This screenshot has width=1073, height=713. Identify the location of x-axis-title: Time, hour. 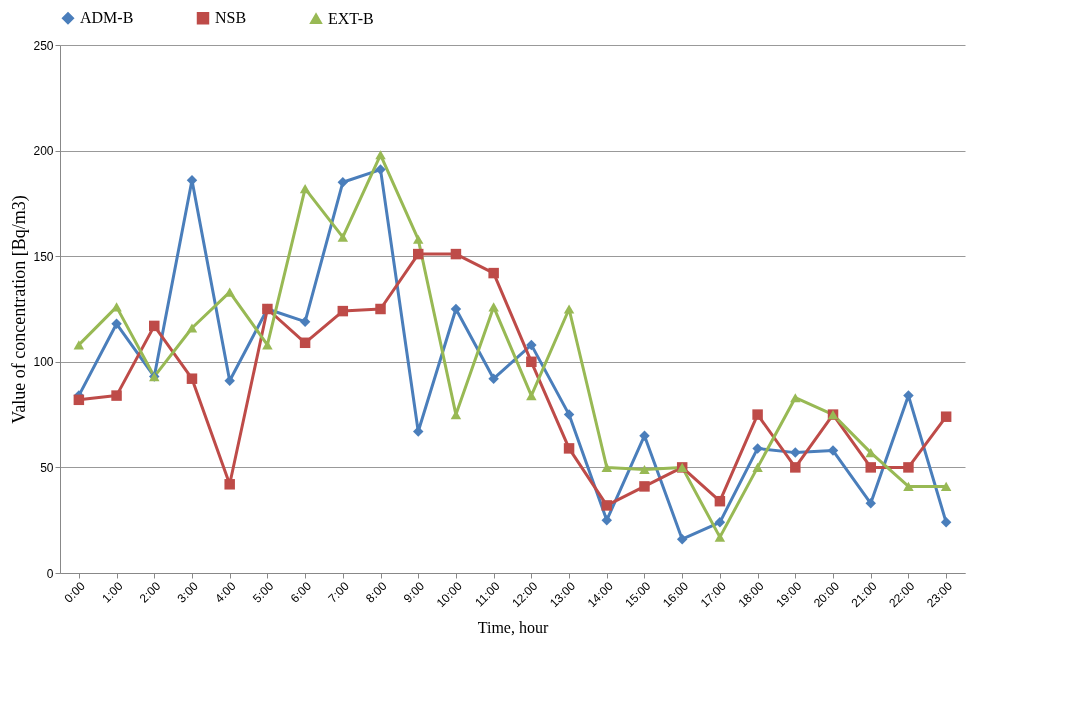
(513, 627).